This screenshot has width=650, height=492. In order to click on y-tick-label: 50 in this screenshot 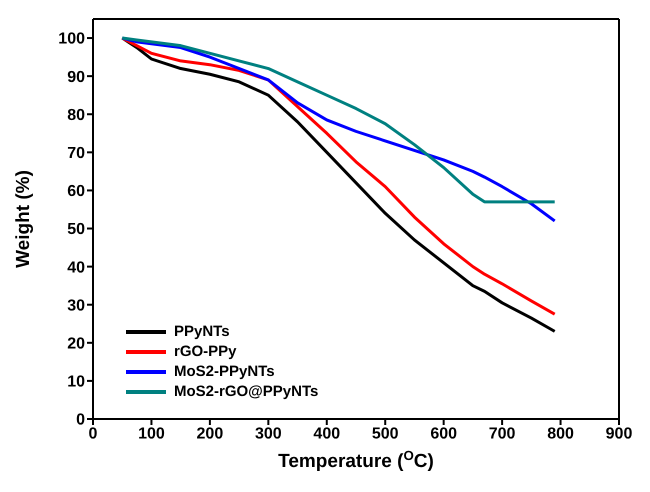, I will do `click(76, 229)`.